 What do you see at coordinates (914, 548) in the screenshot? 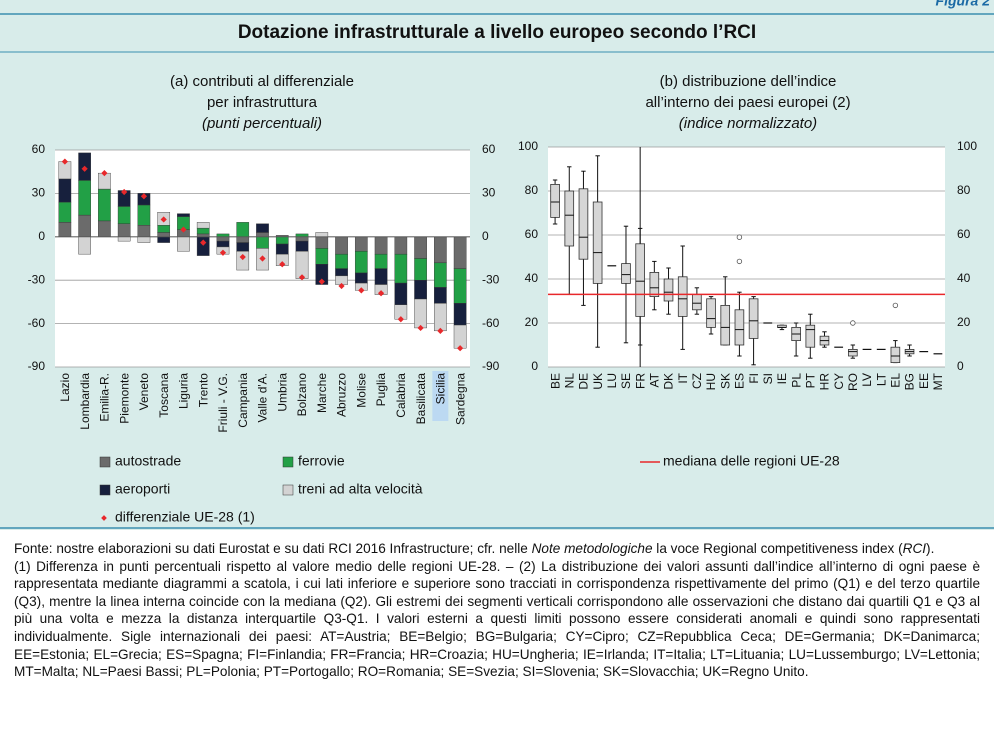
I see `source-text: RCI` at bounding box center [914, 548].